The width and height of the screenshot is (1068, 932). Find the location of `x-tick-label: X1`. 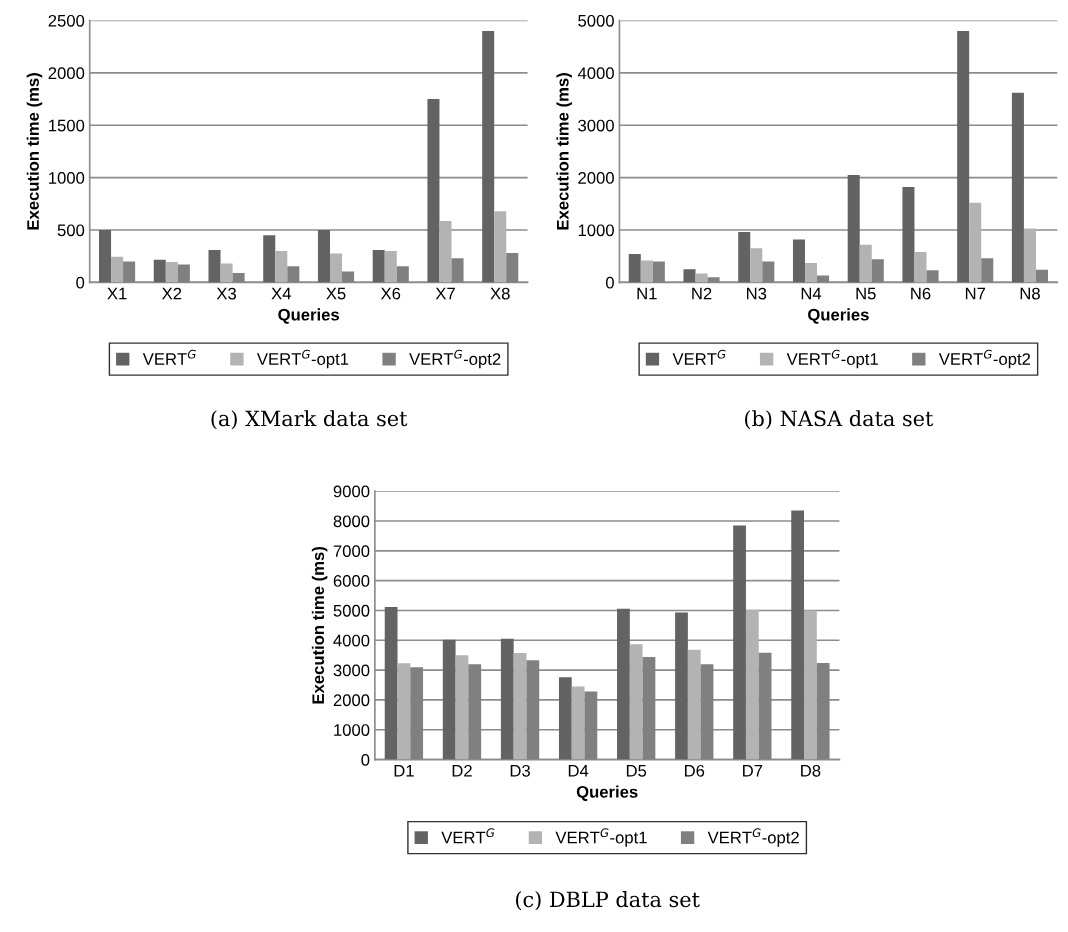

x-tick-label: X1 is located at coordinates (117, 293).